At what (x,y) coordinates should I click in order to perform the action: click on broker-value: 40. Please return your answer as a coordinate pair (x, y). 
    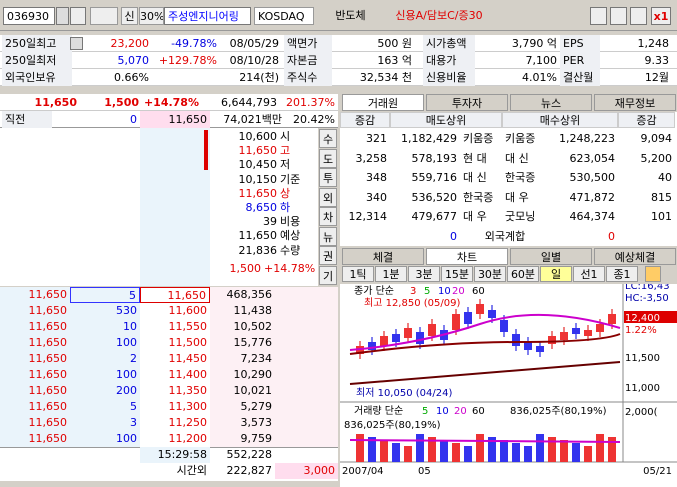
    Looking at the image, I should click on (665, 177).